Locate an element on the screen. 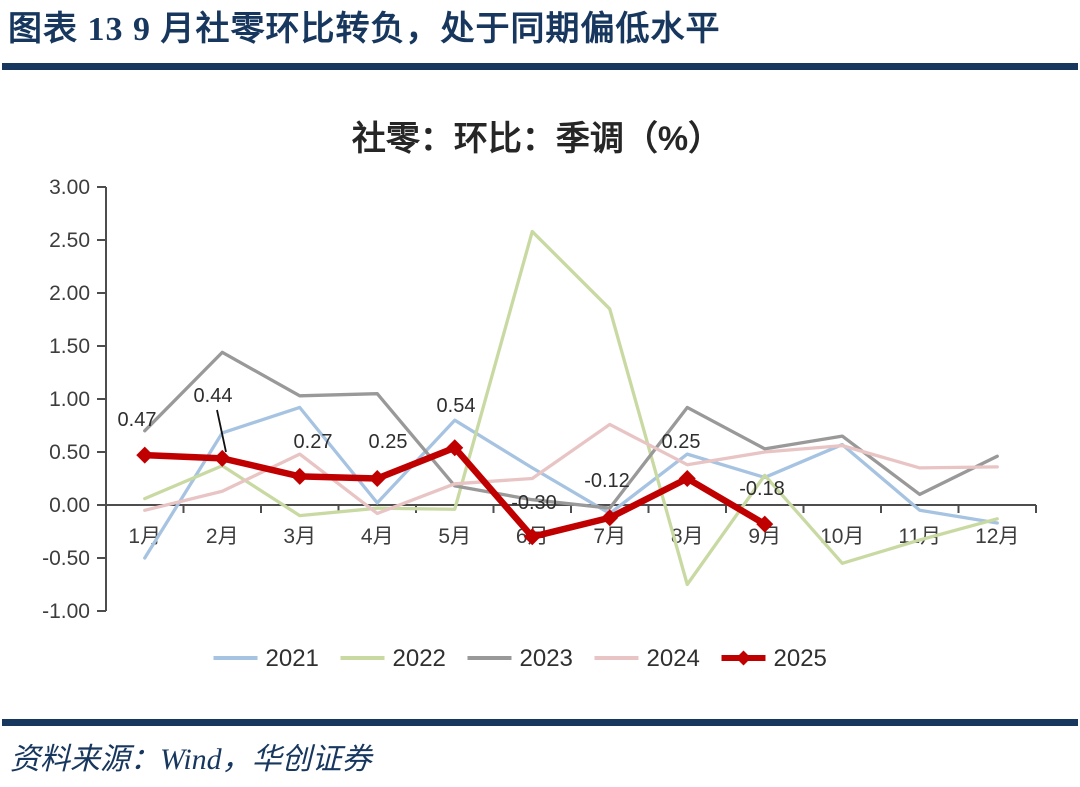 This screenshot has height=787, width=1080. data-label: 0.44 is located at coordinates (213, 396).